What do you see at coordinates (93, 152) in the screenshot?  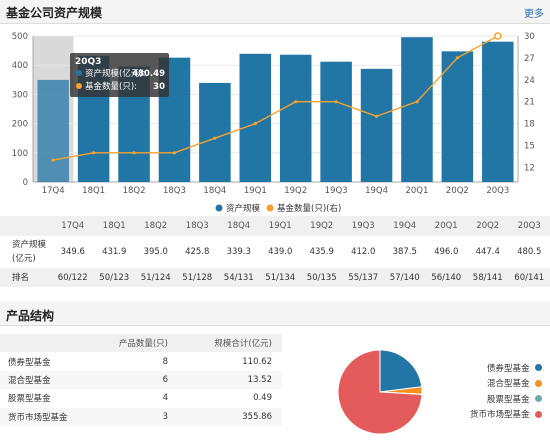 I see `line-point-18Q1` at bounding box center [93, 152].